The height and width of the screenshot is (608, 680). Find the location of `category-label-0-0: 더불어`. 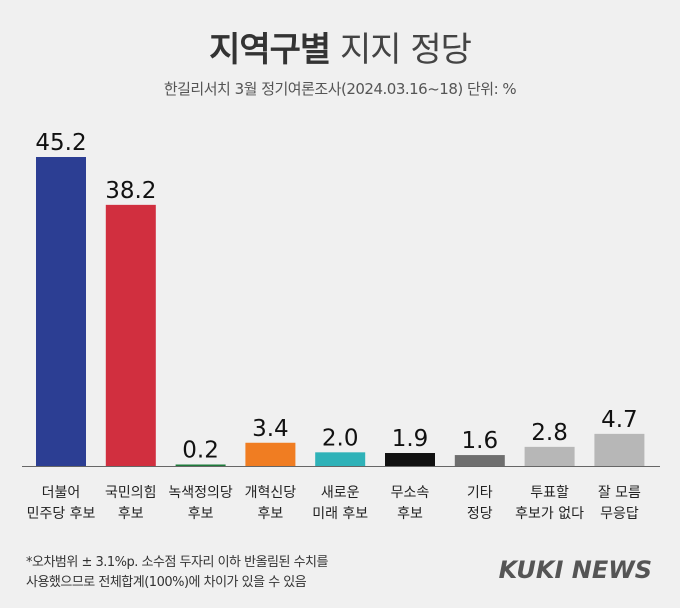

category-label-0-0: 더불어 is located at coordinates (61, 493).